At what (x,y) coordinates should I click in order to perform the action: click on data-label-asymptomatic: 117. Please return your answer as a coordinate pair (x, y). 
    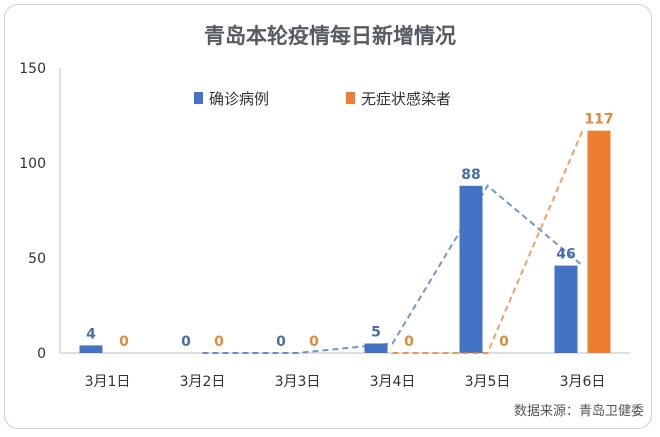
    Looking at the image, I should click on (598, 120).